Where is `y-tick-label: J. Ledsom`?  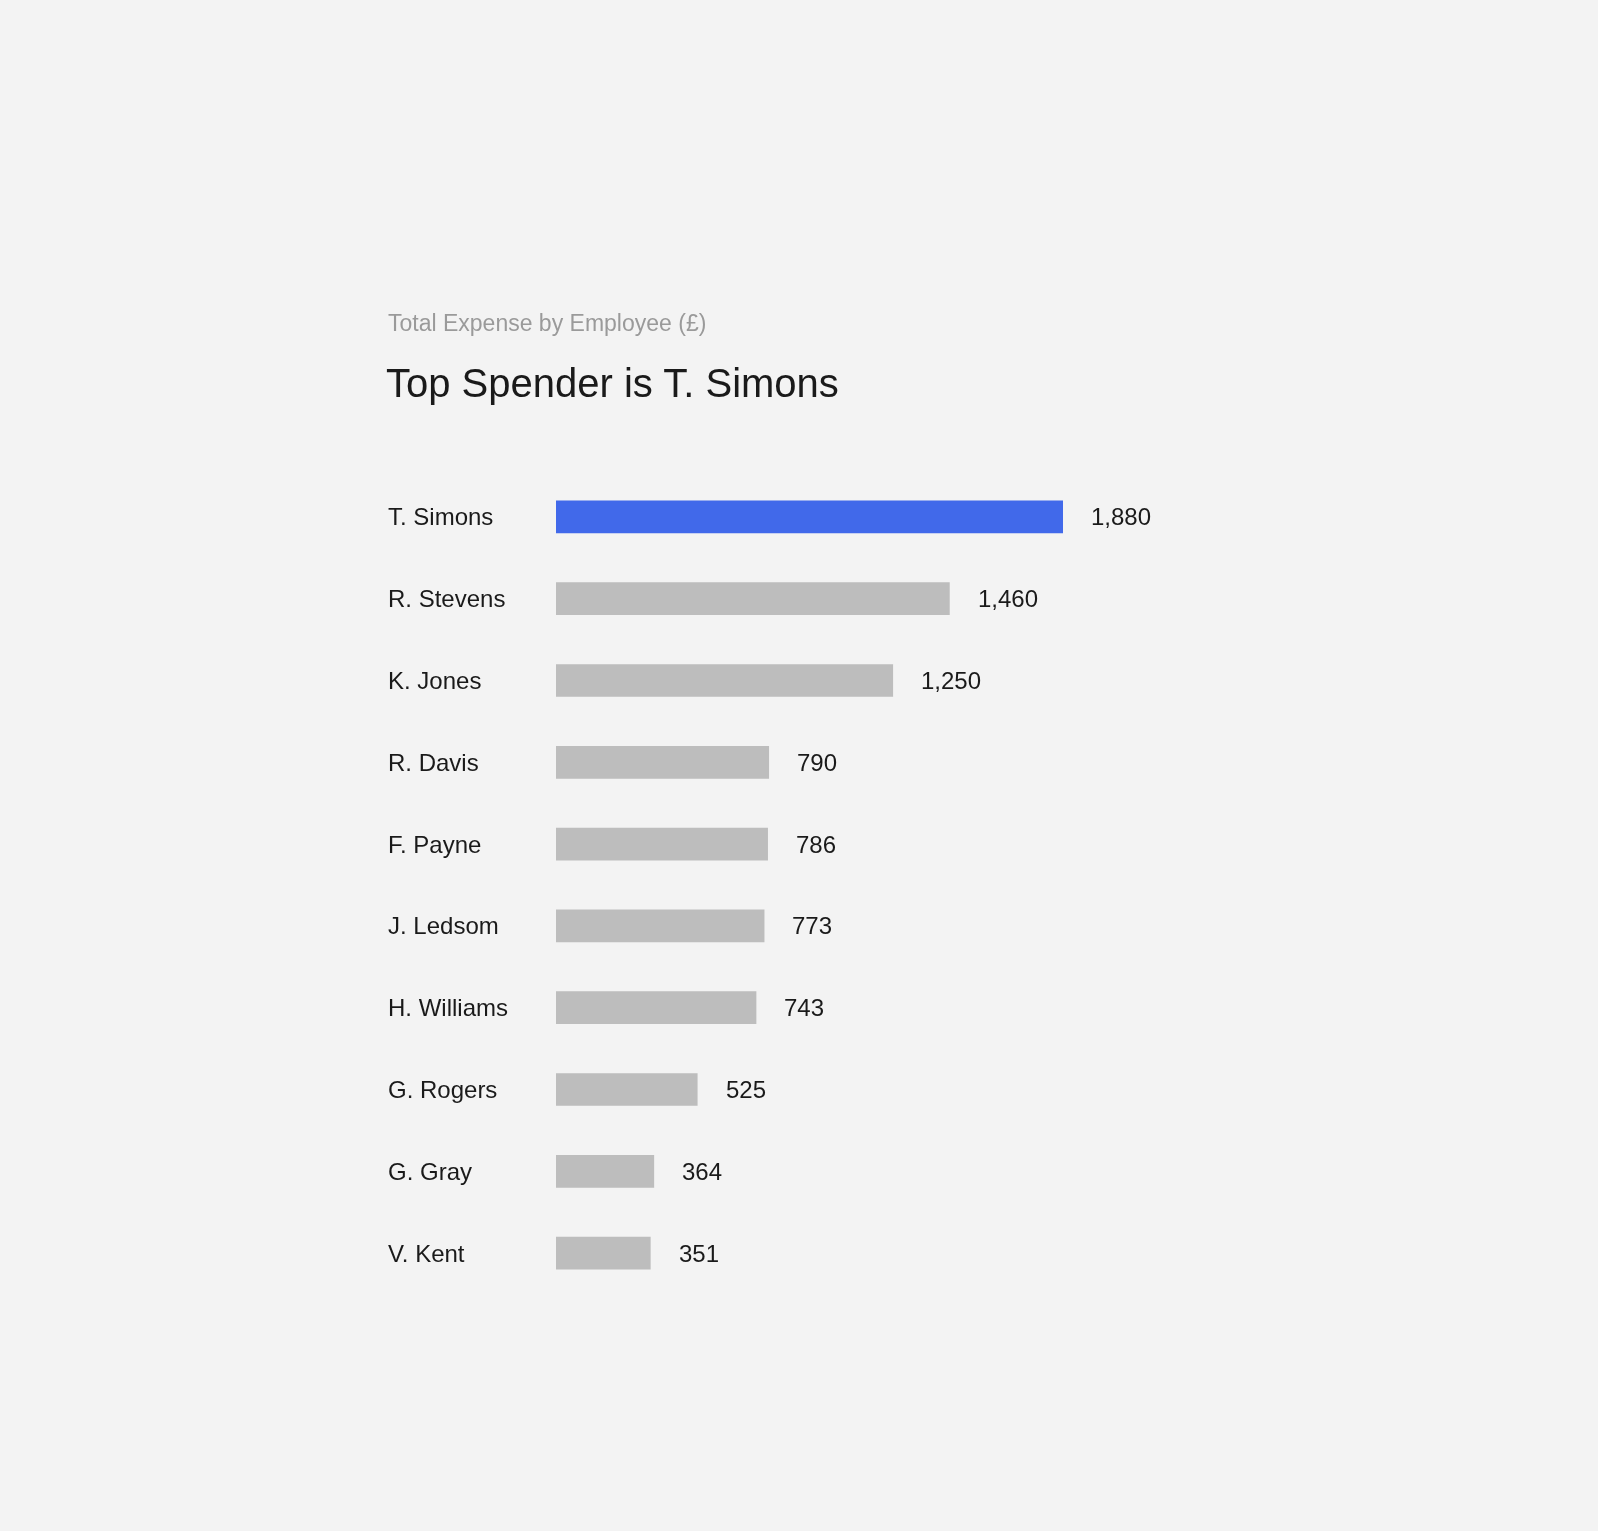 y-tick-label: J. Ledsom is located at coordinates (443, 925).